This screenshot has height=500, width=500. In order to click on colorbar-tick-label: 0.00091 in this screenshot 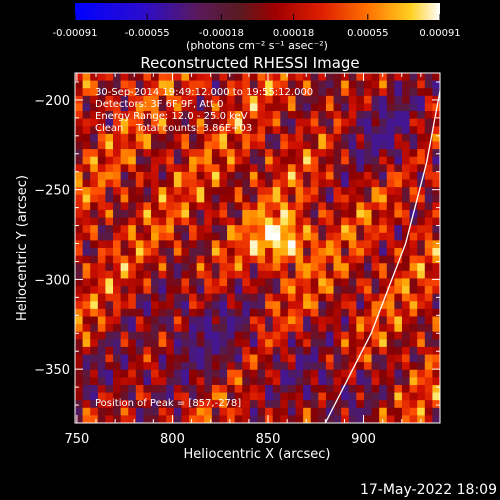, I will do `click(439, 33)`.